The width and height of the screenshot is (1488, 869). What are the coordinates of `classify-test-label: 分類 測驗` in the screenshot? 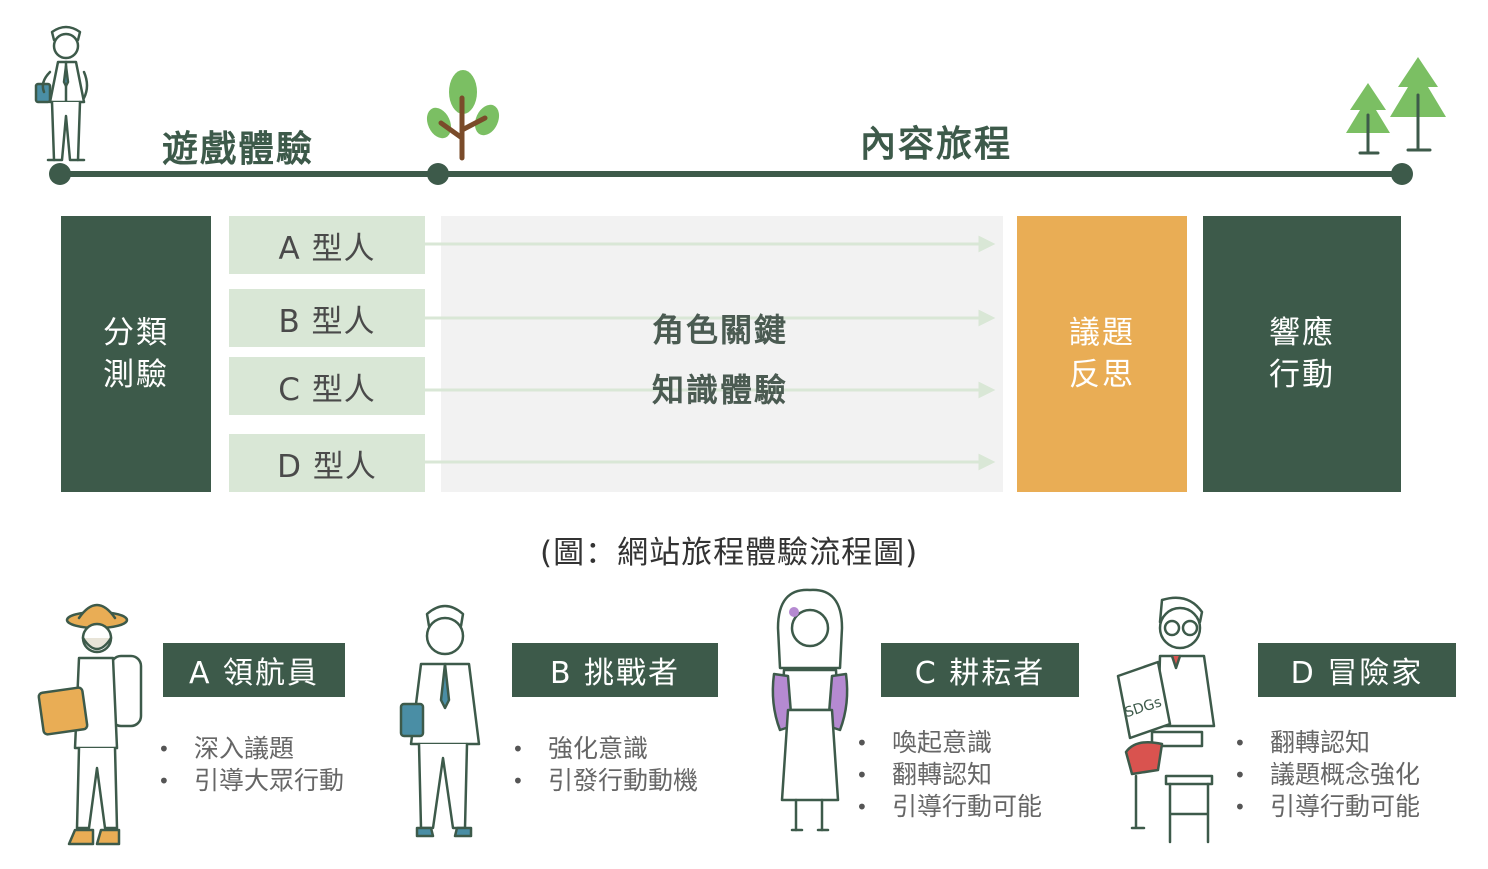 It's located at (136, 354).